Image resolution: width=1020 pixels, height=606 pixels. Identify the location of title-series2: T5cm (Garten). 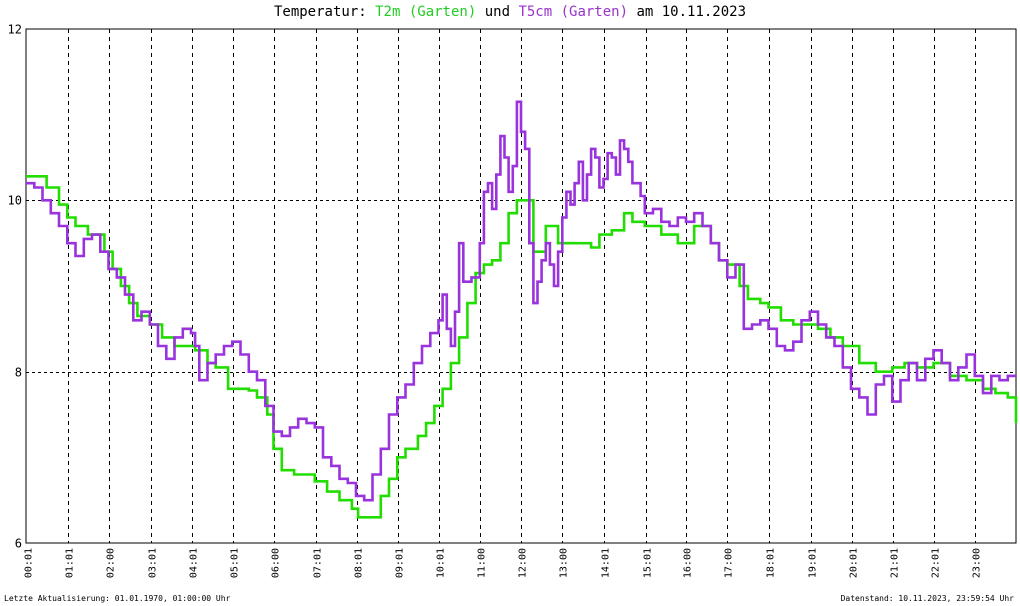
(573, 12).